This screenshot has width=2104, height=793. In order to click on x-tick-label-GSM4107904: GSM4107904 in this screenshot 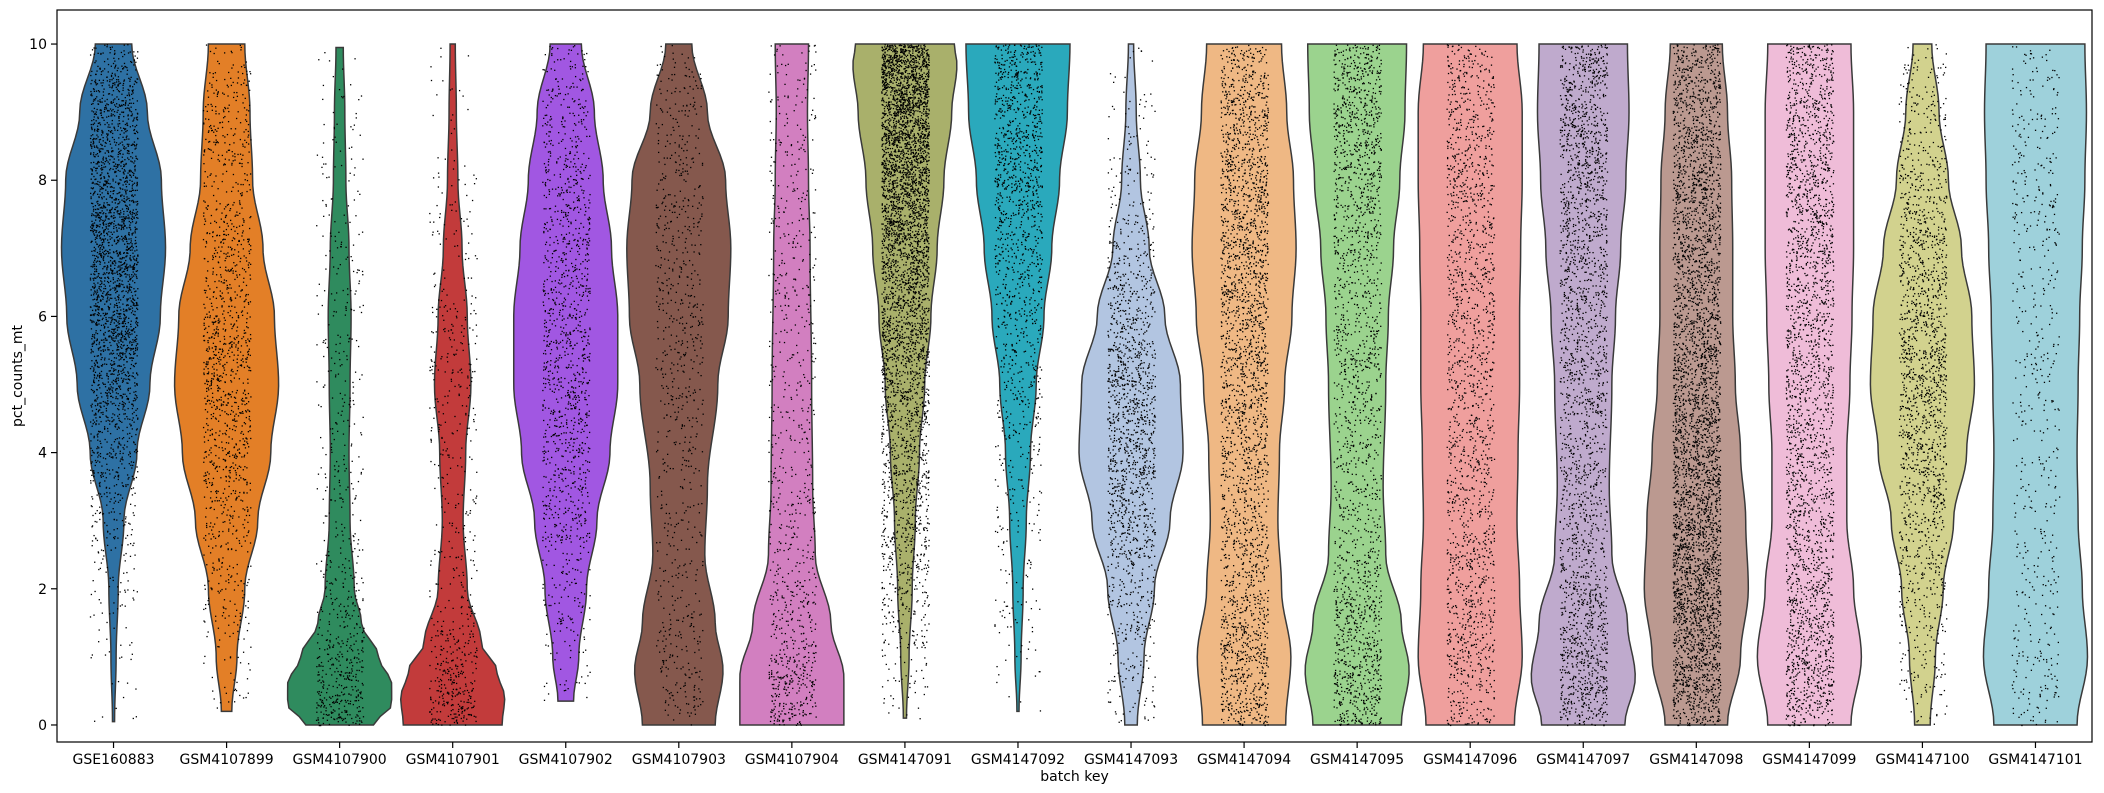, I will do `click(792, 760)`.